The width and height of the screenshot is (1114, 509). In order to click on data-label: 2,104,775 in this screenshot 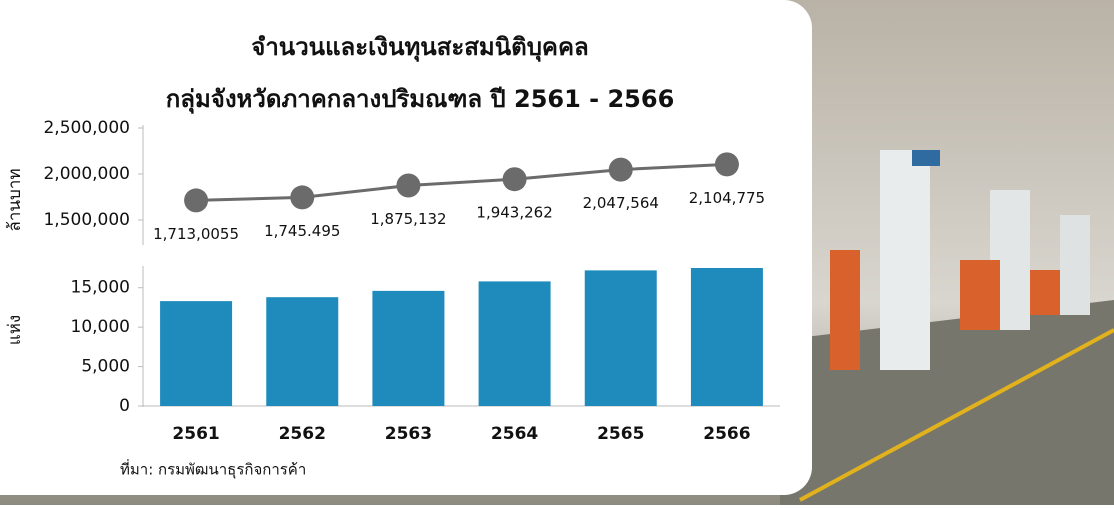, I will do `click(727, 198)`.